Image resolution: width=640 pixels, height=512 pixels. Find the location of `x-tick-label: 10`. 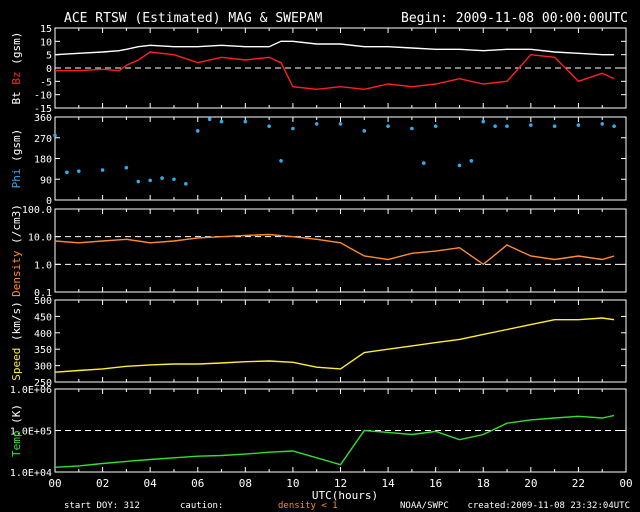

x-tick-label: 10 is located at coordinates (292, 483).